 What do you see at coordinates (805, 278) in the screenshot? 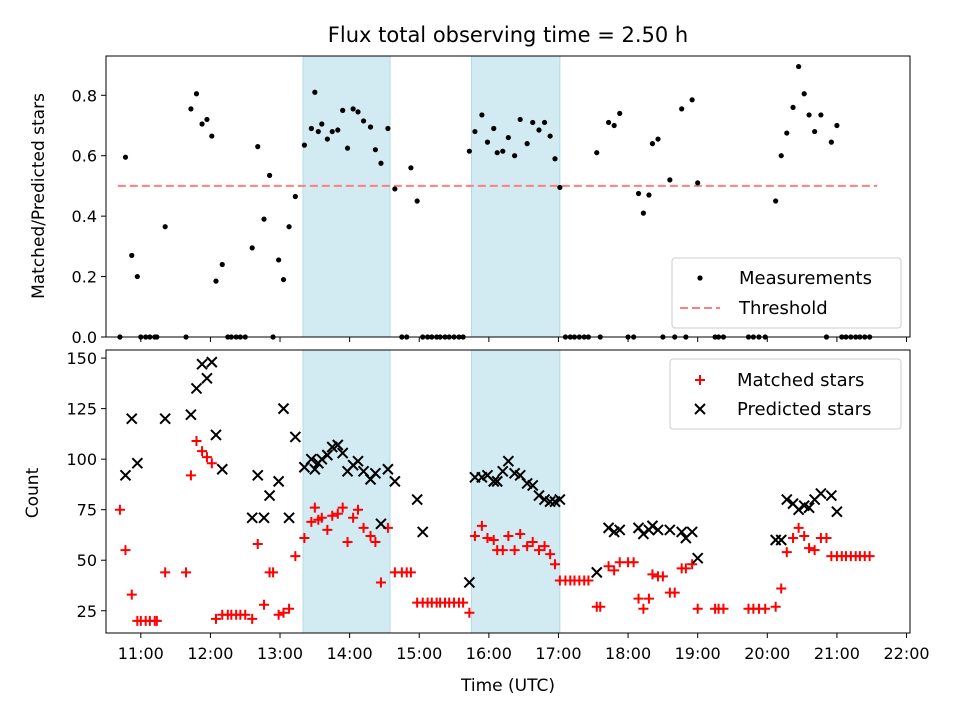
I see `legend-measurements-label: Measurements` at bounding box center [805, 278].